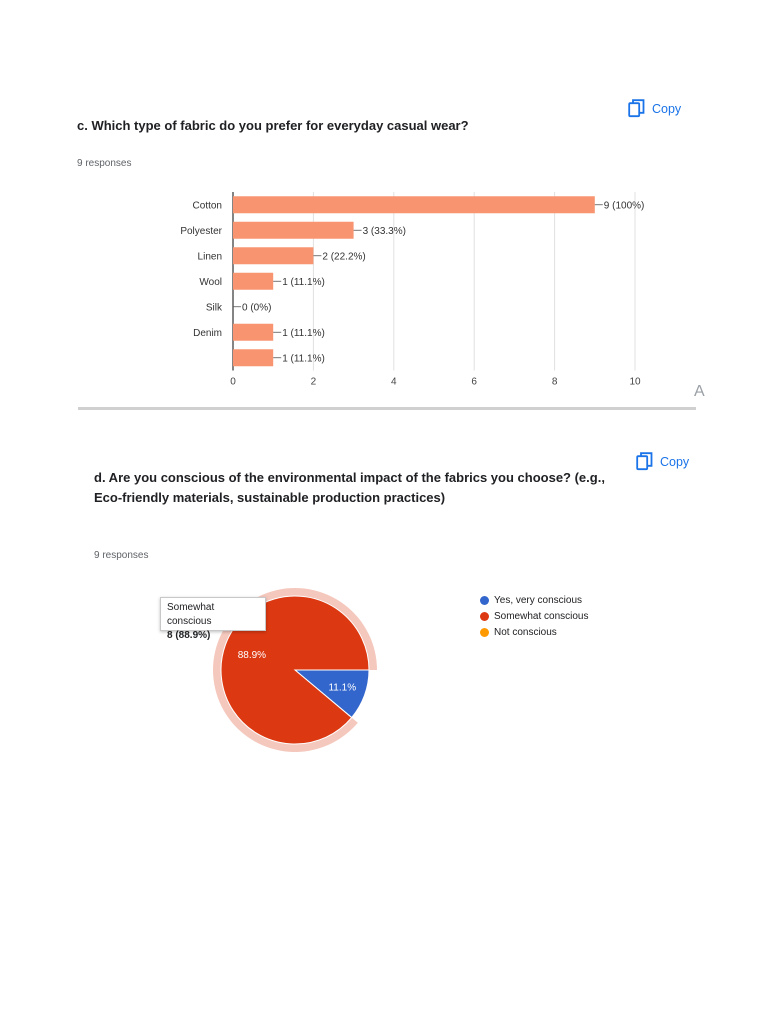 The width and height of the screenshot is (768, 1024). What do you see at coordinates (541, 616) in the screenshot?
I see `legend-label: Somewhat conscious` at bounding box center [541, 616].